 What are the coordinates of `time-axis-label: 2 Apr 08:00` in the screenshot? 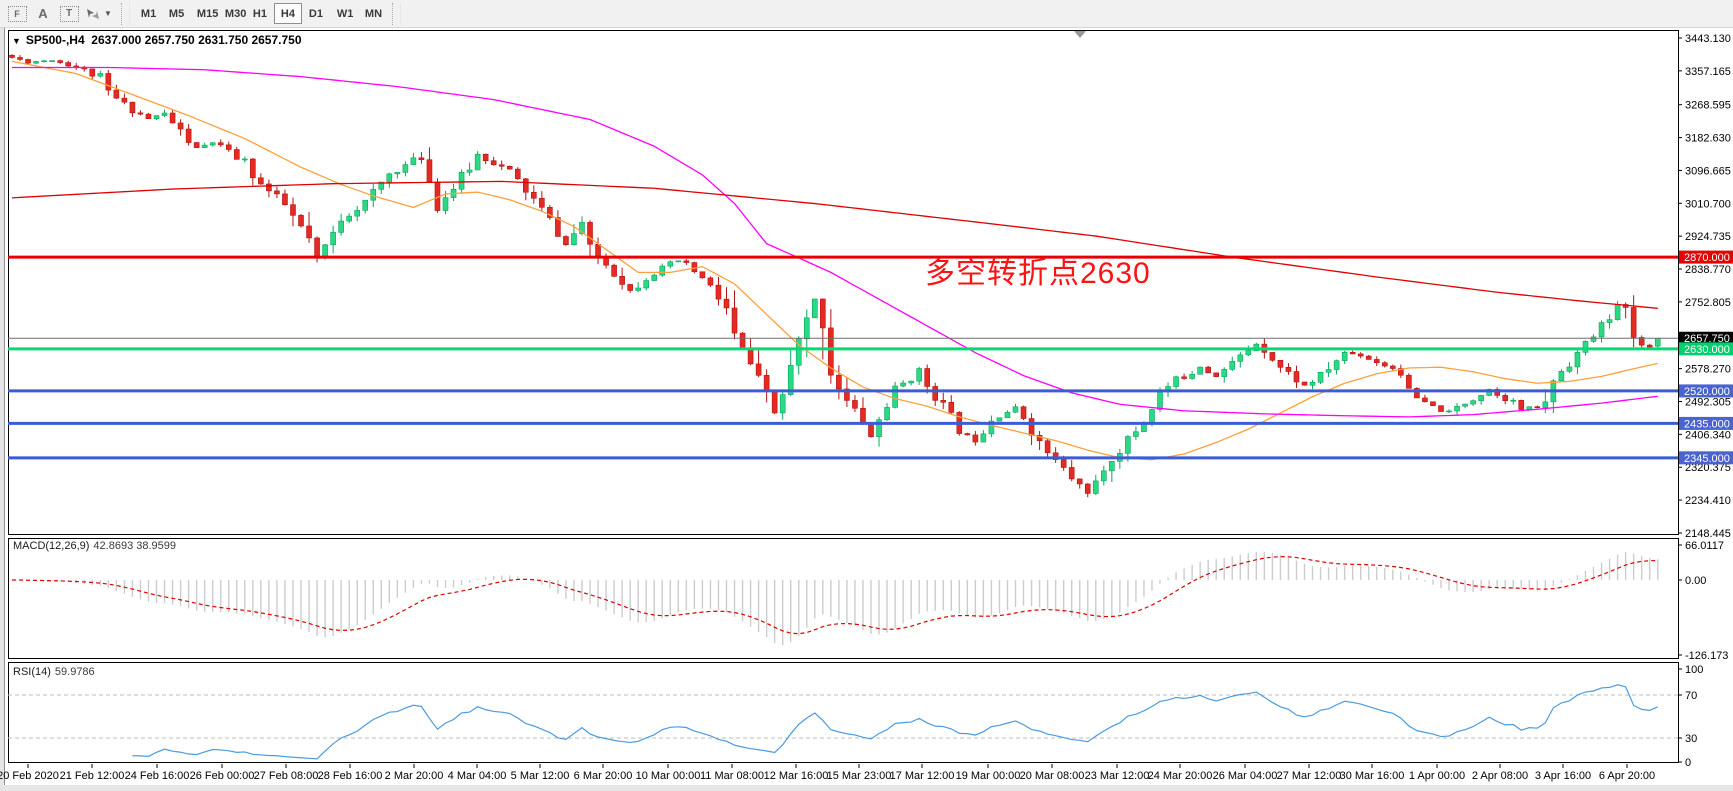 It's located at (1500, 776).